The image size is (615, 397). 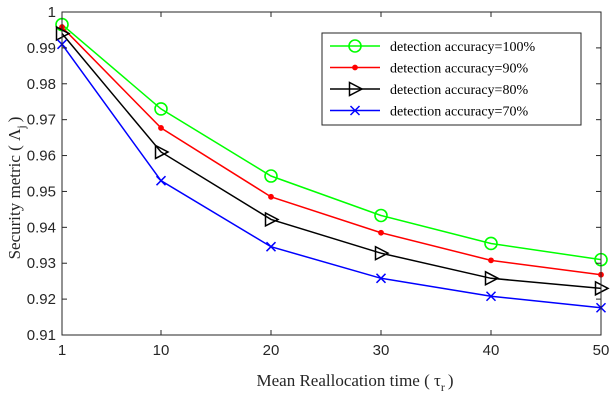 I want to click on y-tick-label: 0.93, so click(x=41, y=263).